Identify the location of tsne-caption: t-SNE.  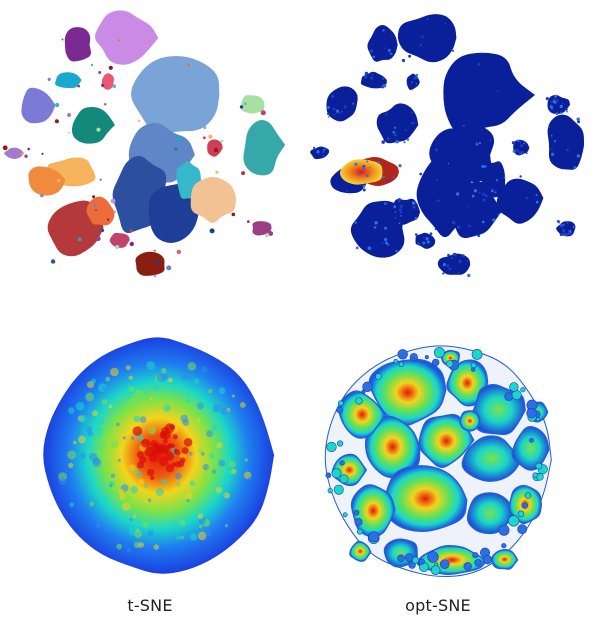
(150, 605).